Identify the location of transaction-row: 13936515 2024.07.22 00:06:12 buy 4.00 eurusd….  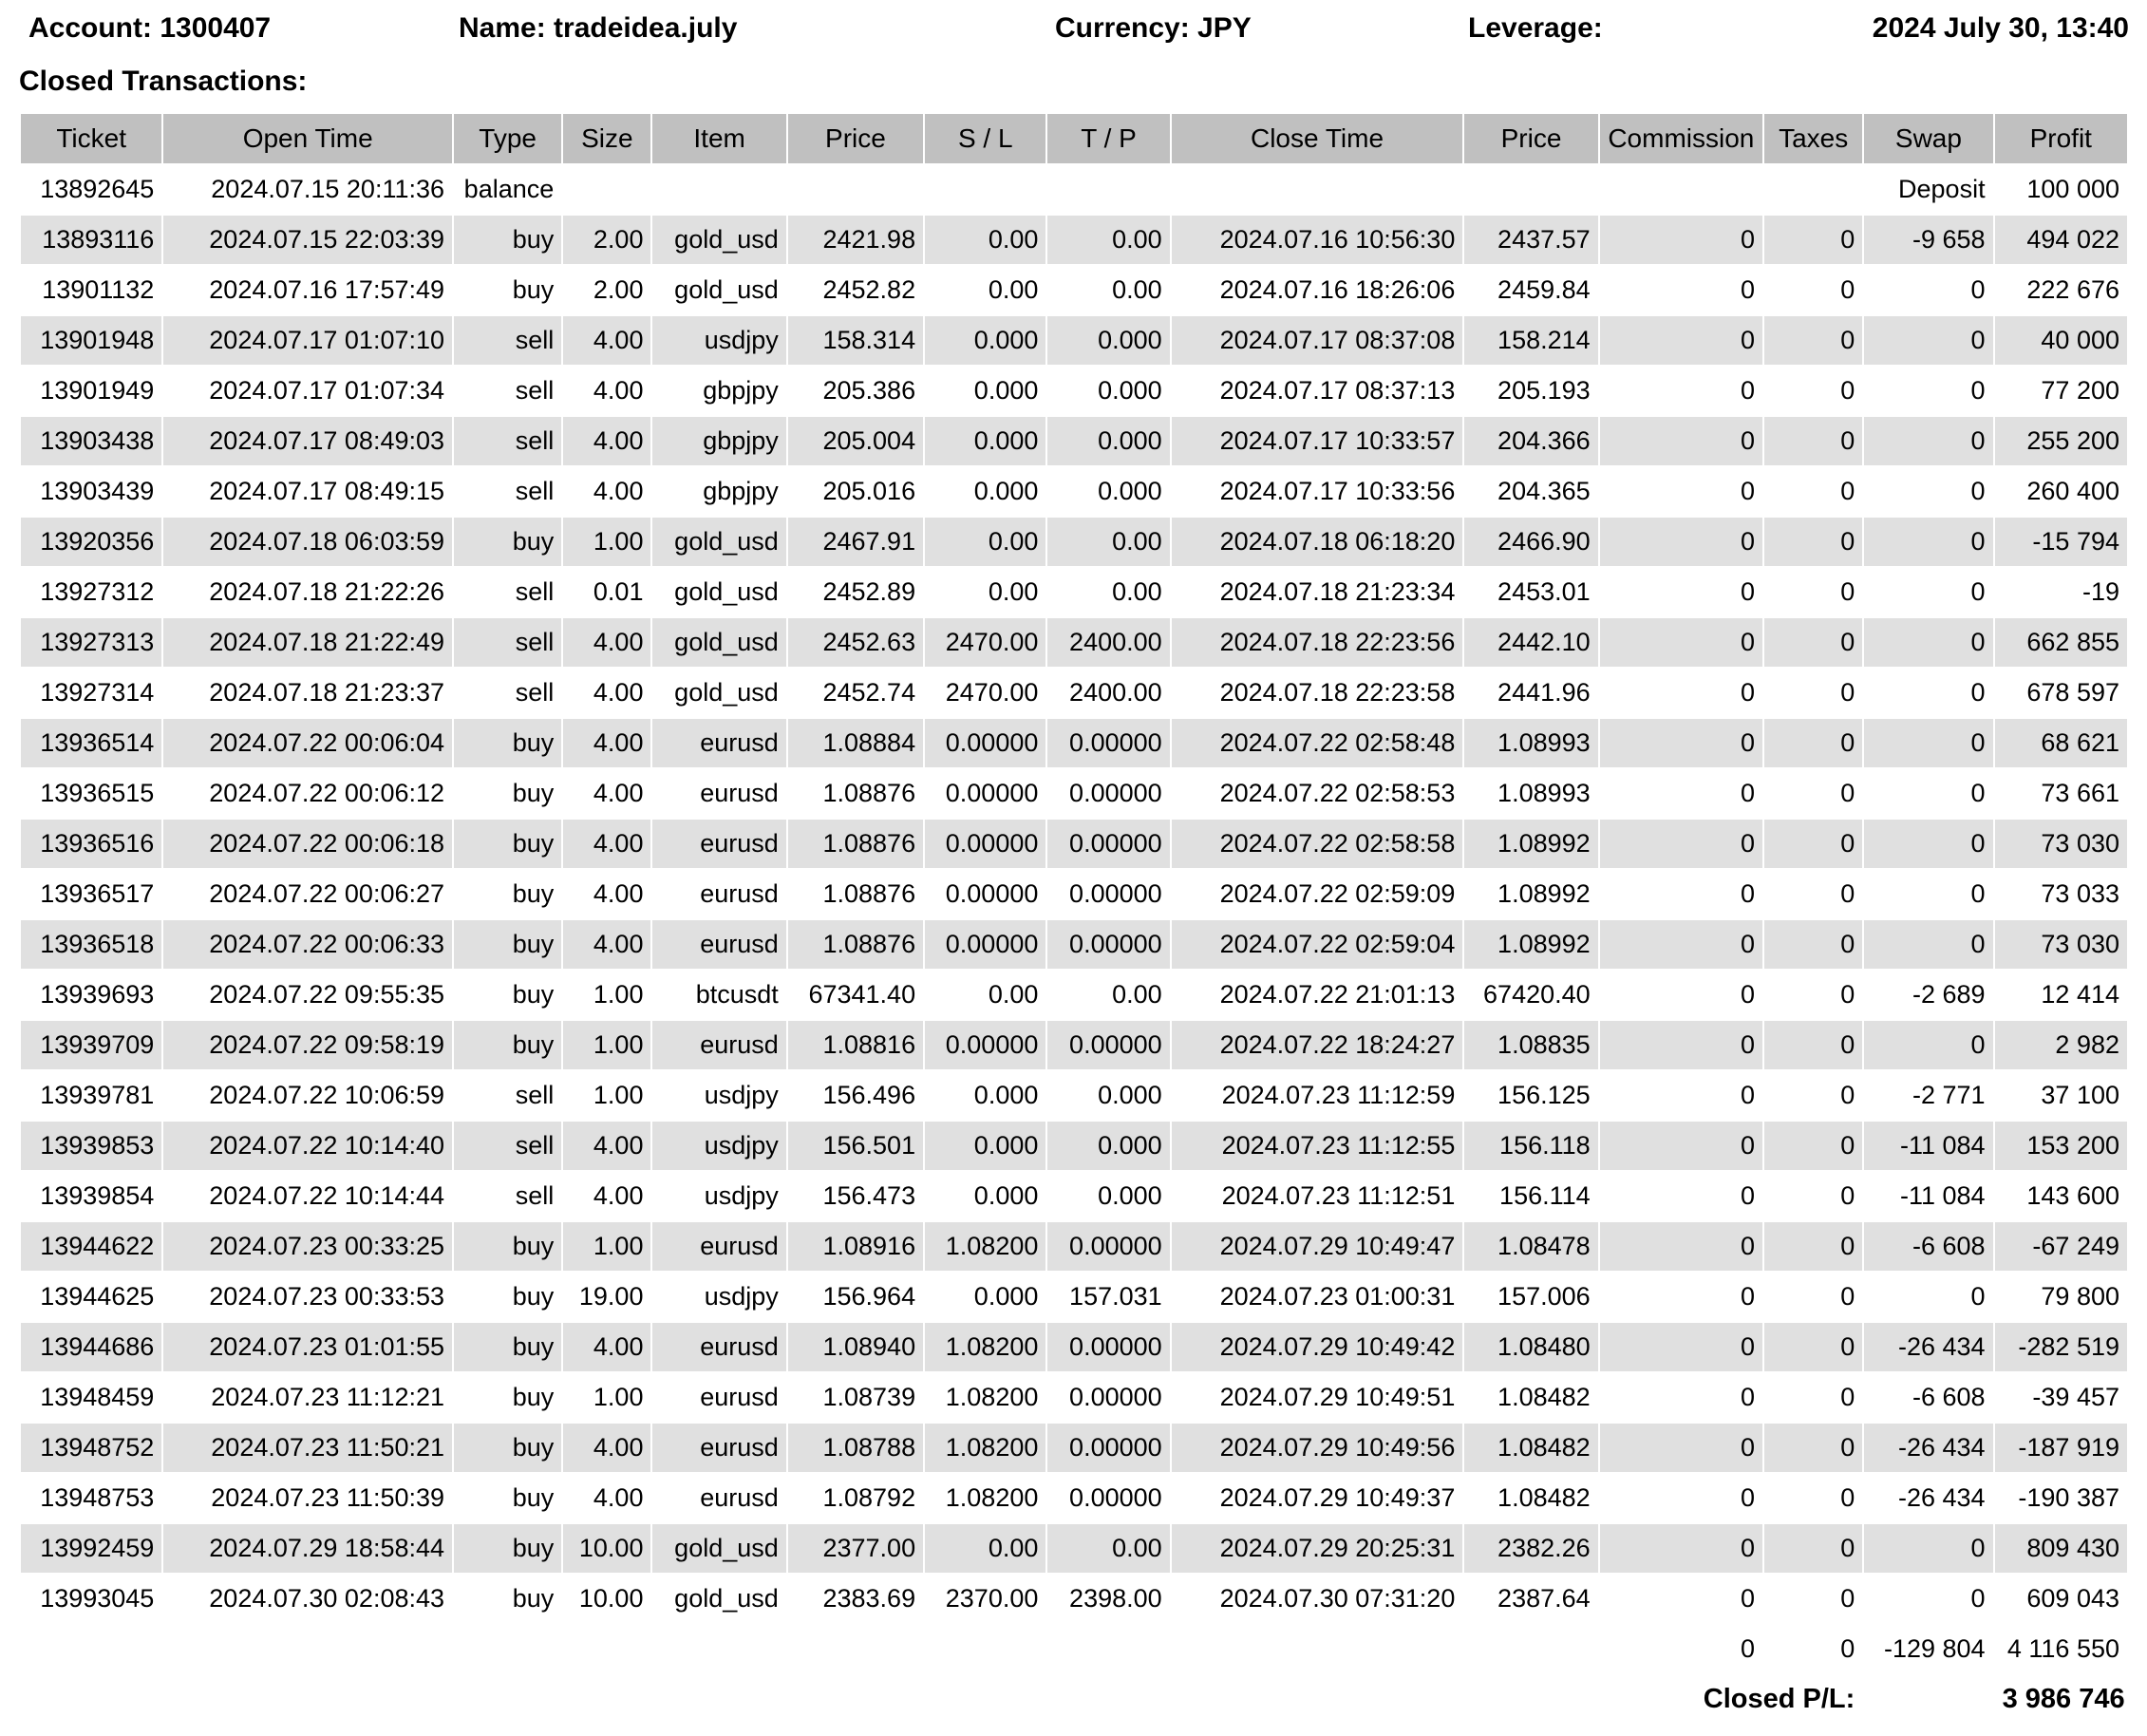
(1074, 793).